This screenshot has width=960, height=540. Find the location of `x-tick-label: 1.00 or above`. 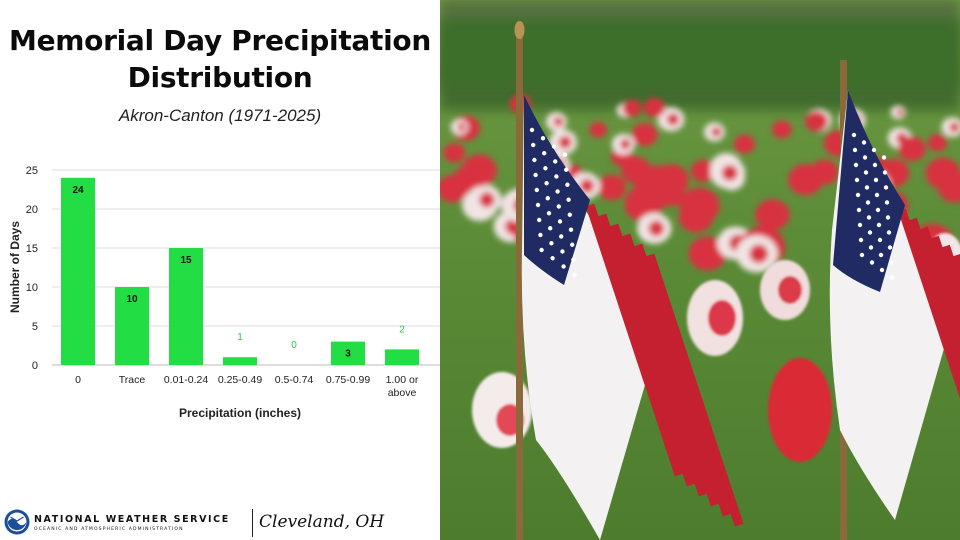

x-tick-label: 1.00 or above is located at coordinates (402, 386).